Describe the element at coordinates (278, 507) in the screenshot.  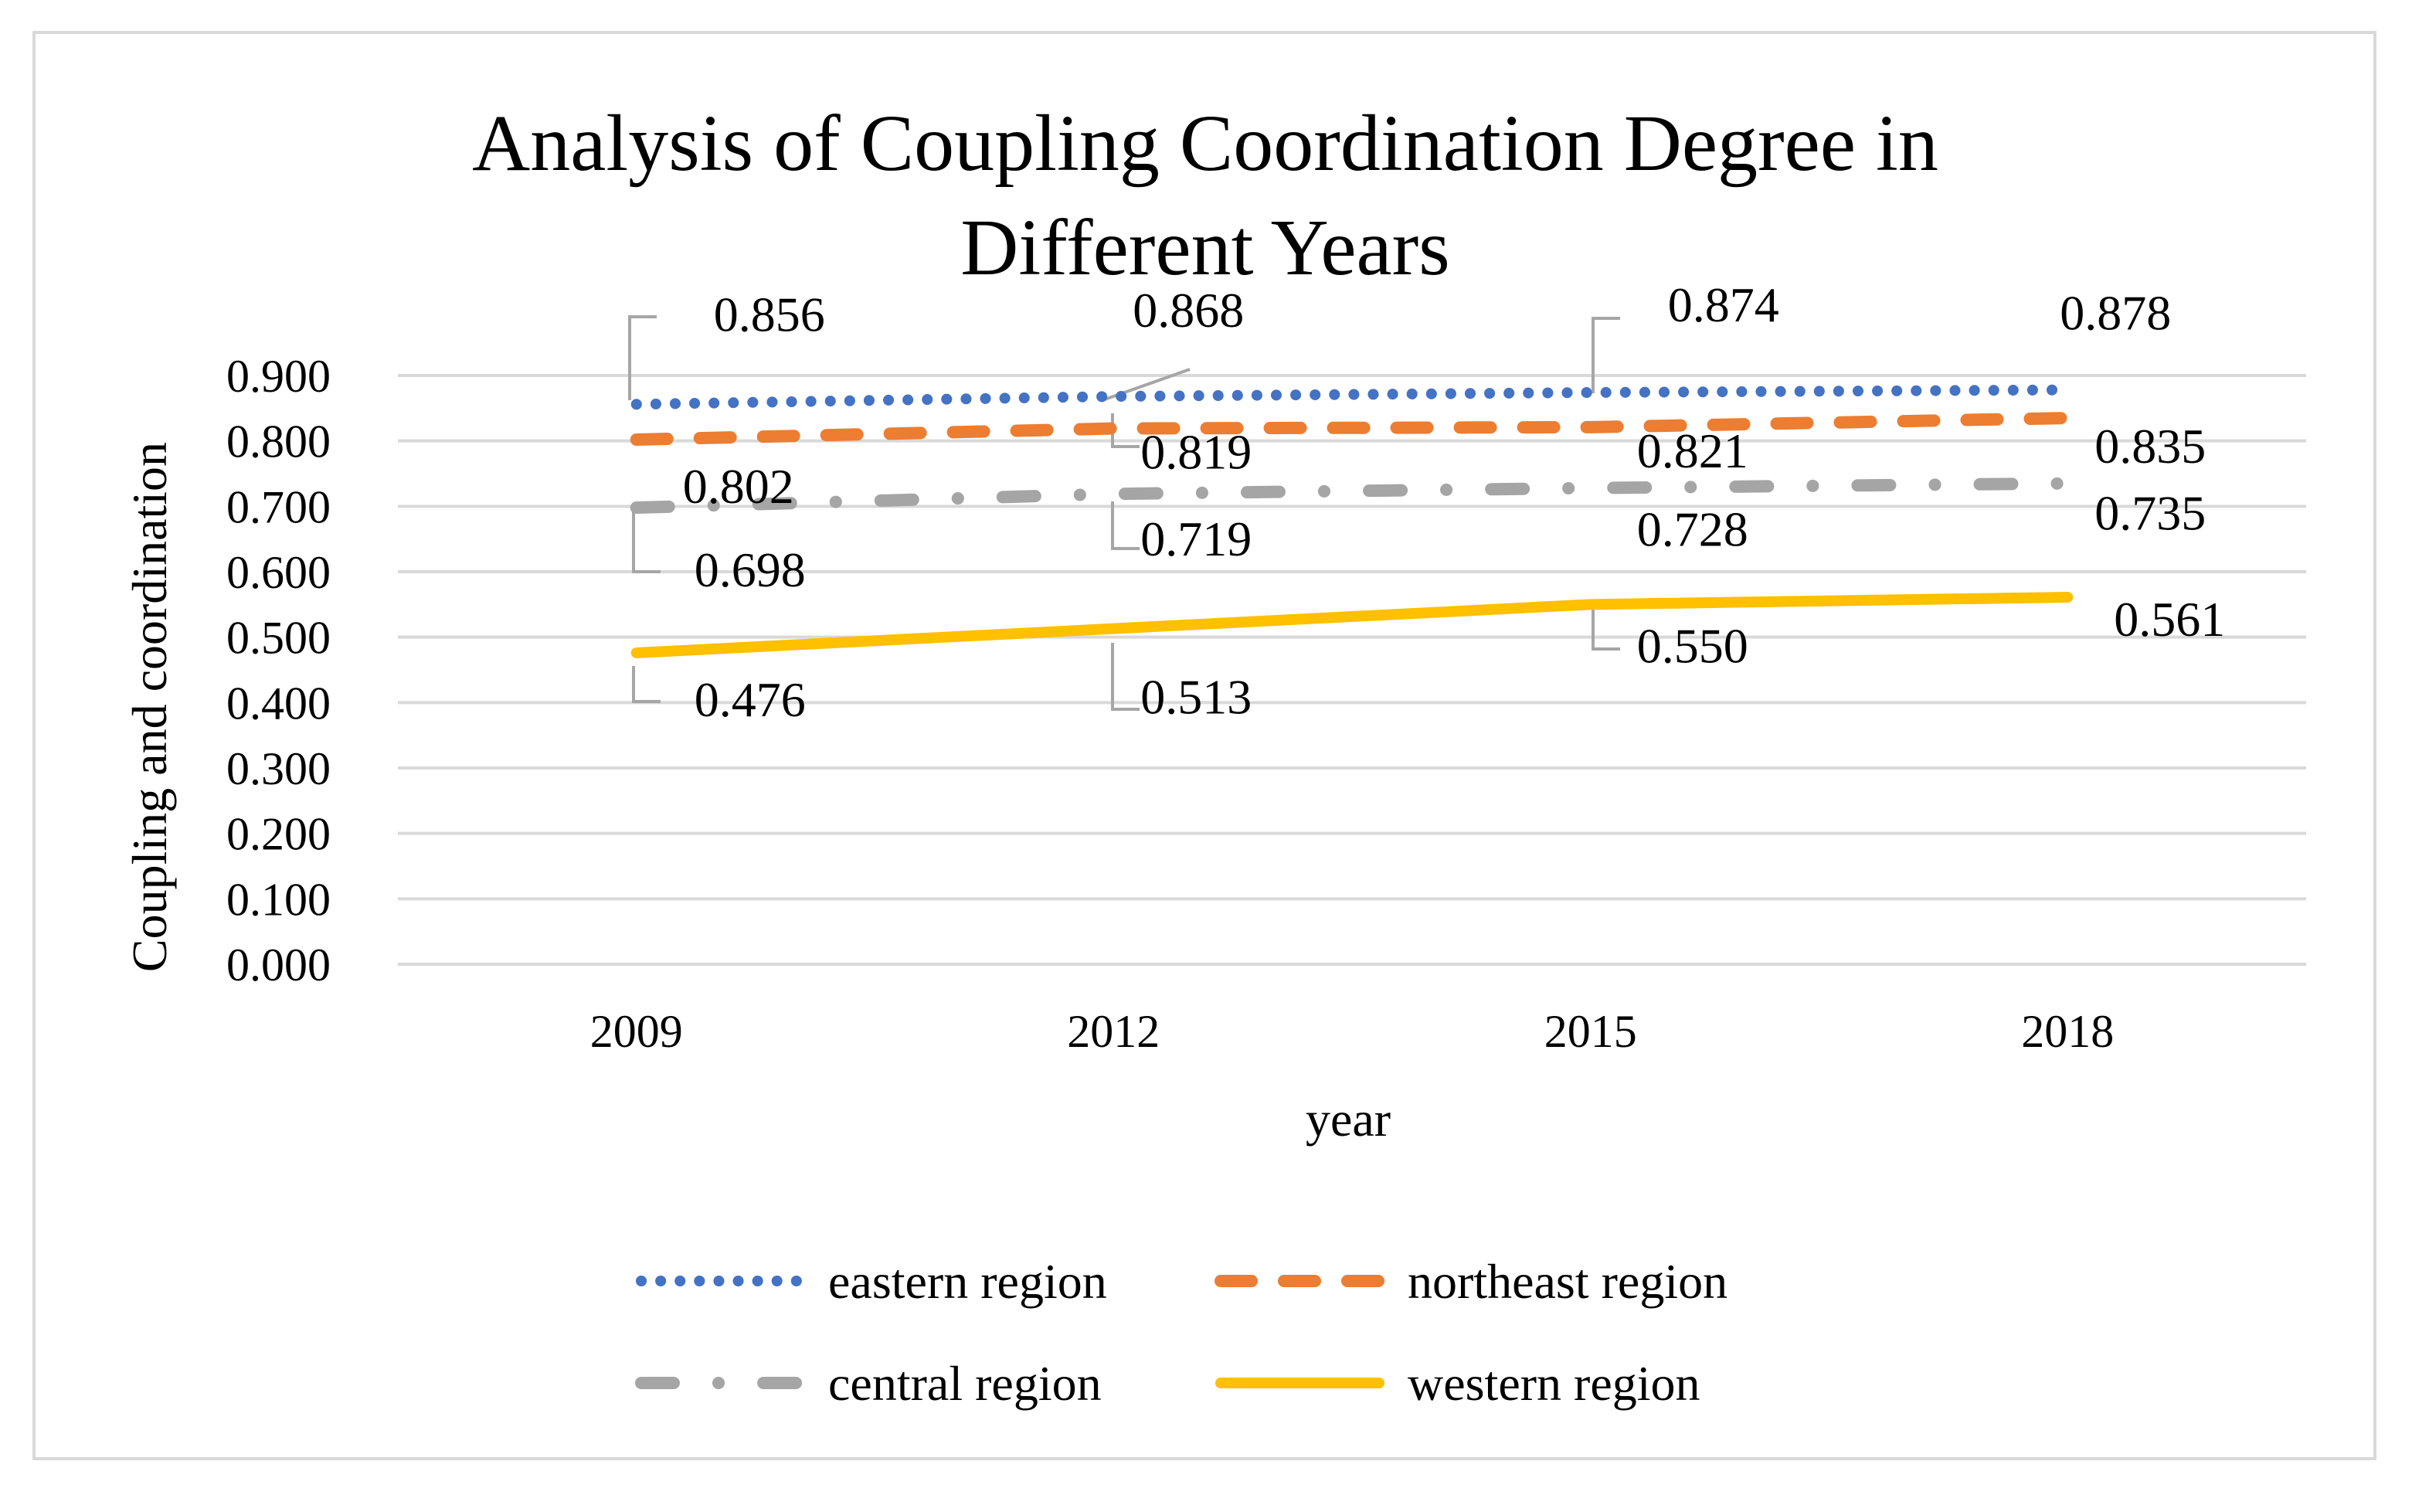
I see `y-tick-label: 0.700` at that location.